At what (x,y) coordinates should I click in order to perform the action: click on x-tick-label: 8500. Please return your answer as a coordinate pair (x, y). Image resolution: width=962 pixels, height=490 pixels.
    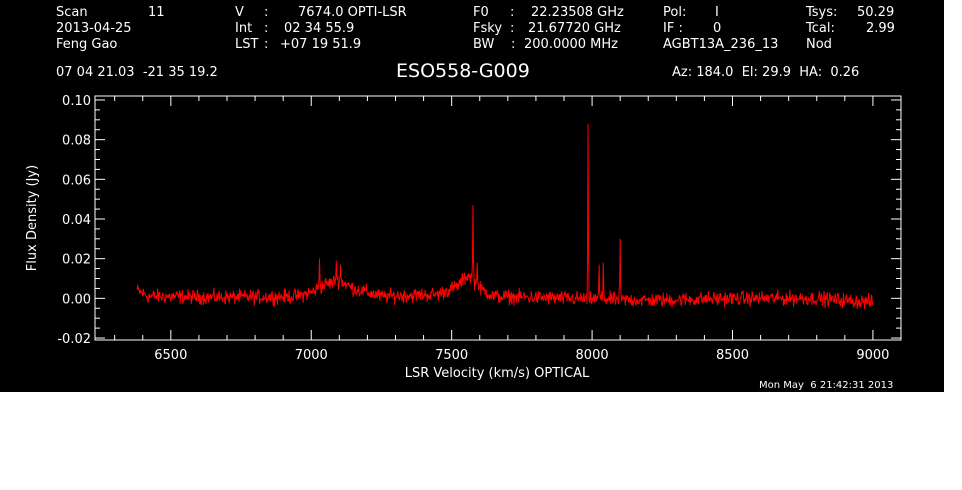
    Looking at the image, I should click on (732, 355).